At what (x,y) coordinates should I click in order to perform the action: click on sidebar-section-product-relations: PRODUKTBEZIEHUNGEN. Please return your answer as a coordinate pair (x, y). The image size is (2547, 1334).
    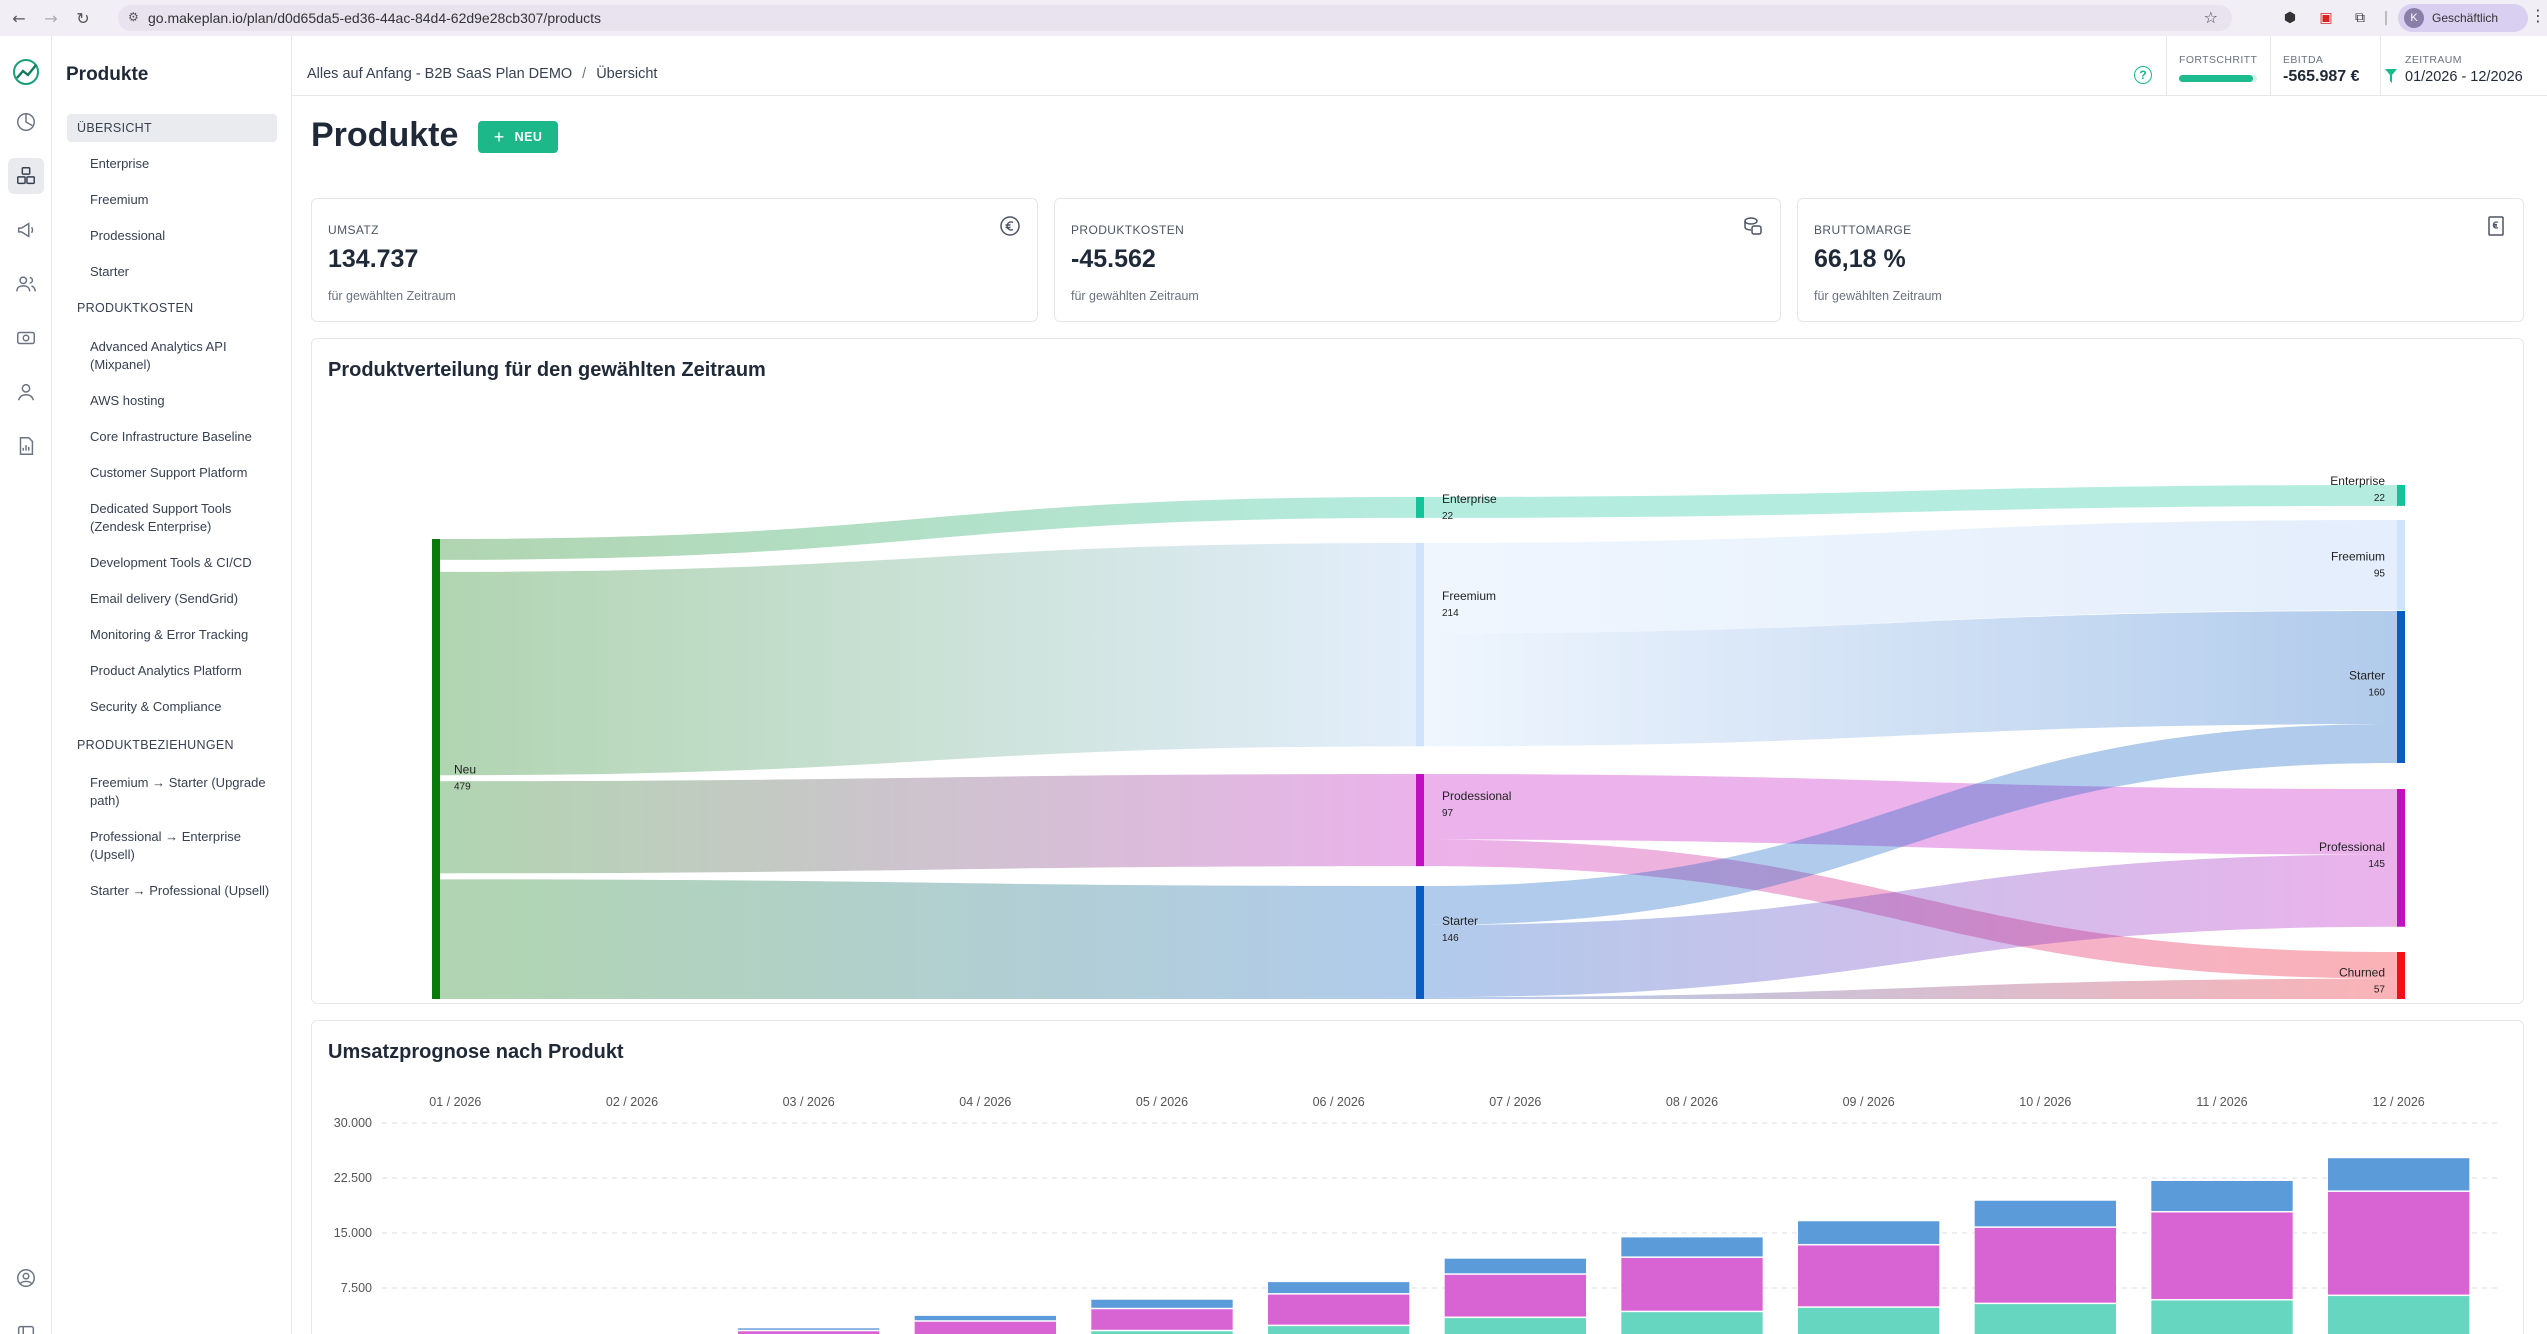
    Looking at the image, I should click on (155, 745).